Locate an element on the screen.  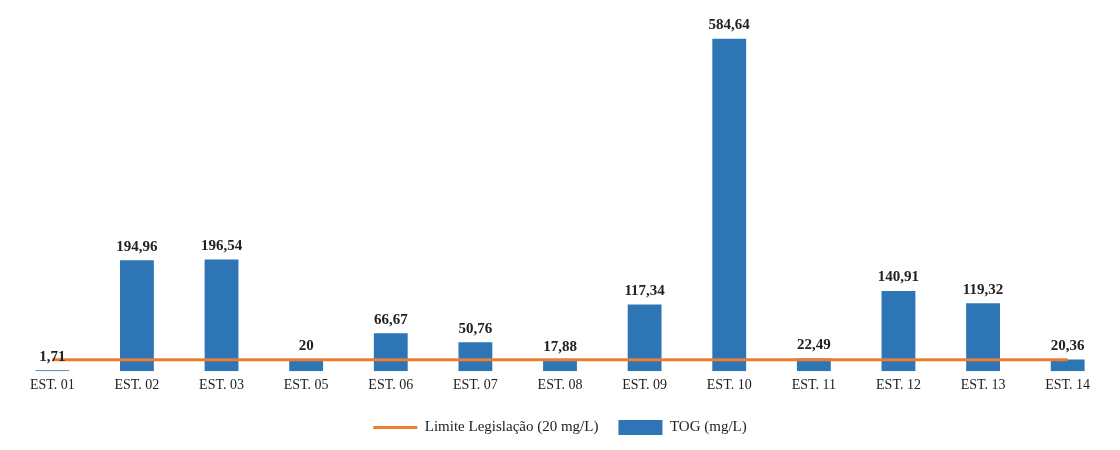
data-label: 66,67 is located at coordinates (391, 318).